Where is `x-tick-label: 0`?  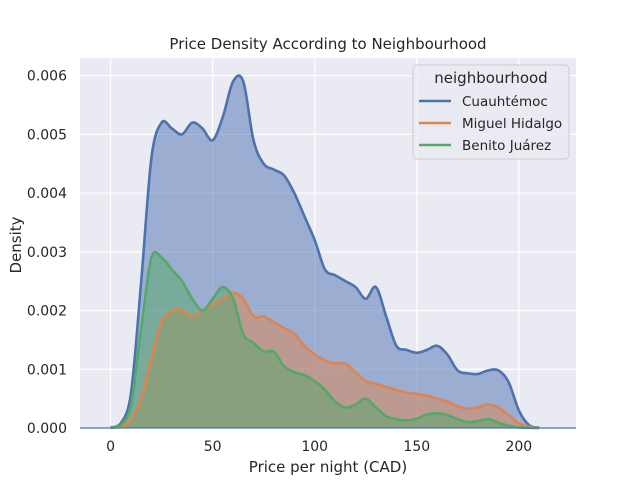
x-tick-label: 0 is located at coordinates (110, 447).